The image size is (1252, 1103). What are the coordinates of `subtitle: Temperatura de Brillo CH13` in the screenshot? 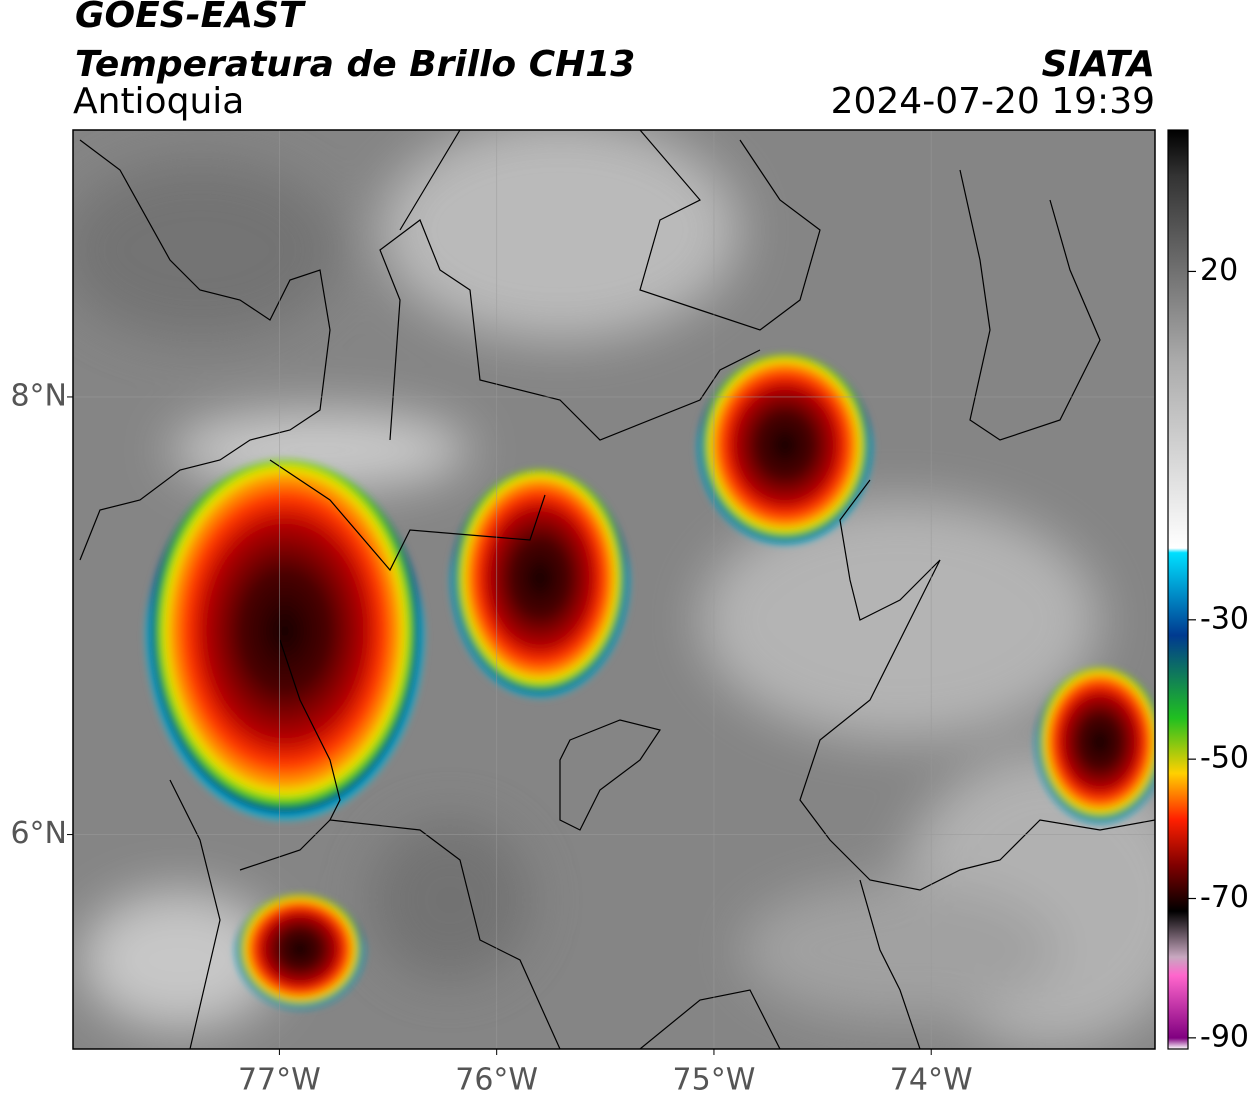 It's located at (355, 64).